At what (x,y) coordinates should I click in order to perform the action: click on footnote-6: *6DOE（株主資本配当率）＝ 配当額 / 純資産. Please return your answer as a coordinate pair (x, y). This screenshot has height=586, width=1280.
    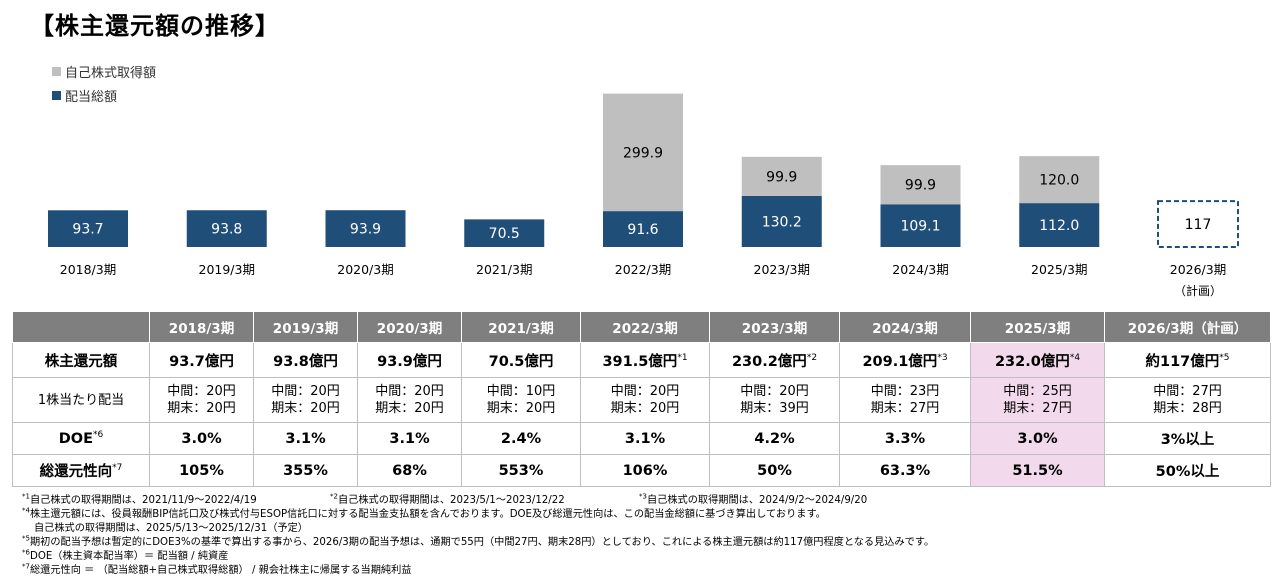
    Looking at the image, I should click on (478, 556).